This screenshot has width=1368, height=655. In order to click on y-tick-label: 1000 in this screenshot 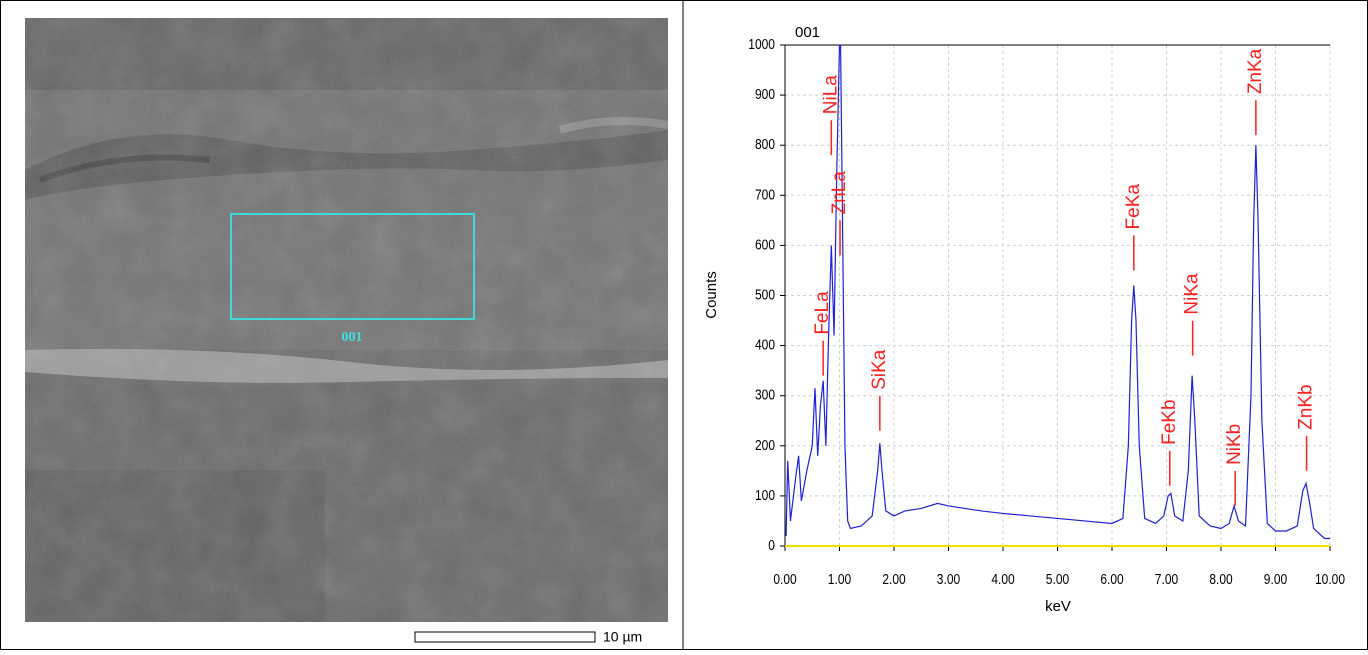, I will do `click(761, 44)`.